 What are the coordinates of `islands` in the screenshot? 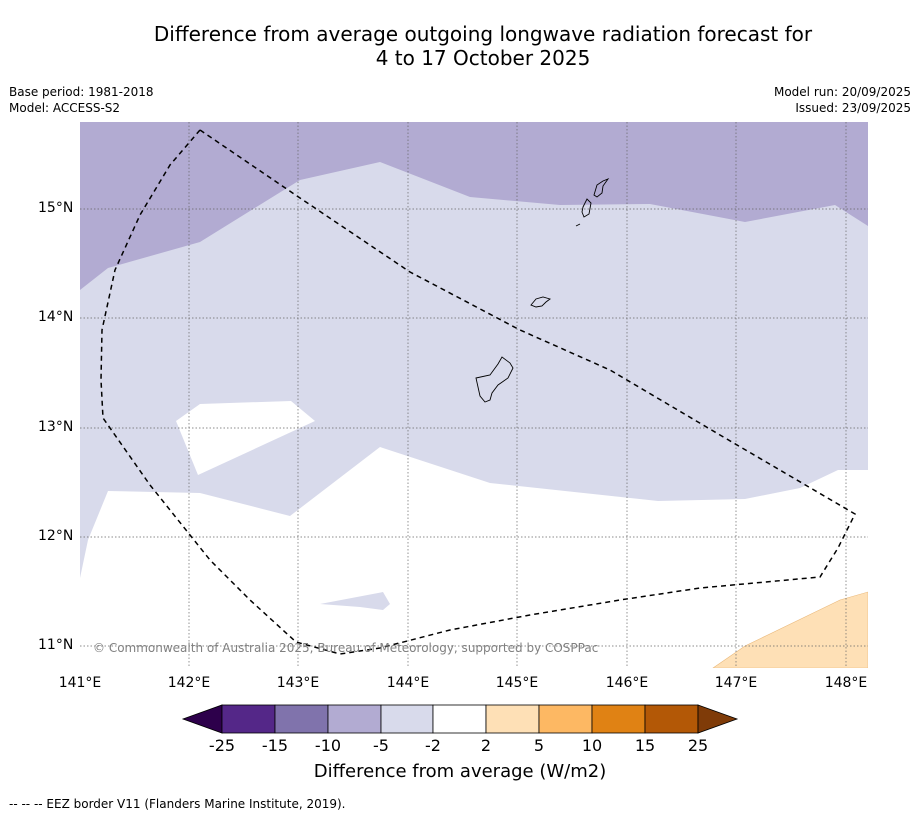 It's located at (542, 290).